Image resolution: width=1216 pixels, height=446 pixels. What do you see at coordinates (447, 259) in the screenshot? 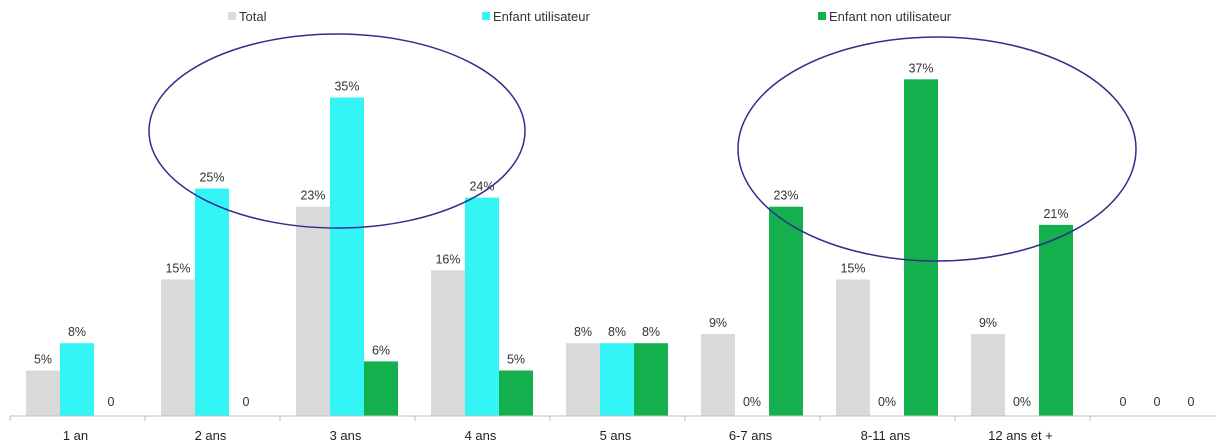
I see `data-label: 16%` at bounding box center [447, 259].